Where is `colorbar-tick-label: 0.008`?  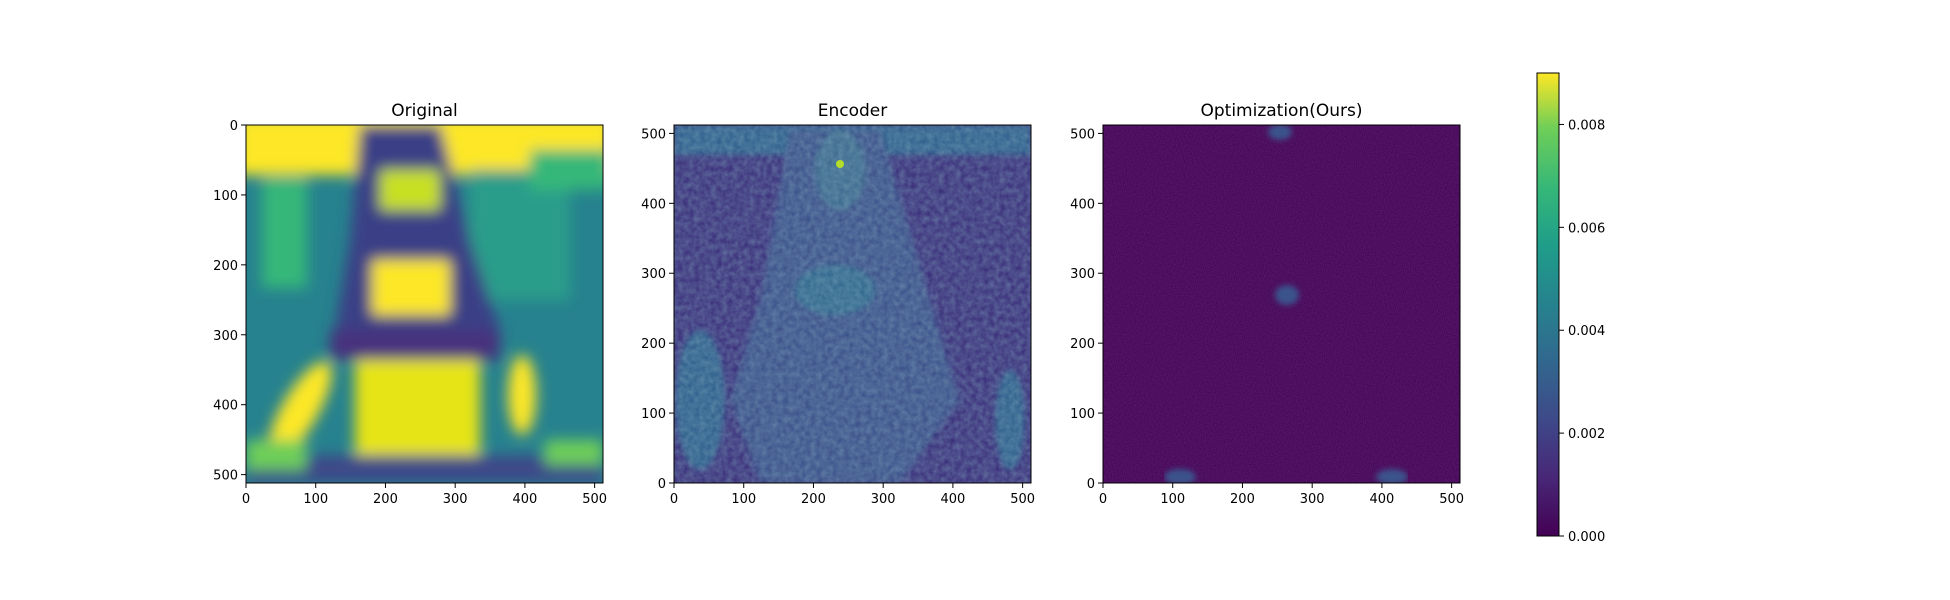 colorbar-tick-label: 0.008 is located at coordinates (1586, 125).